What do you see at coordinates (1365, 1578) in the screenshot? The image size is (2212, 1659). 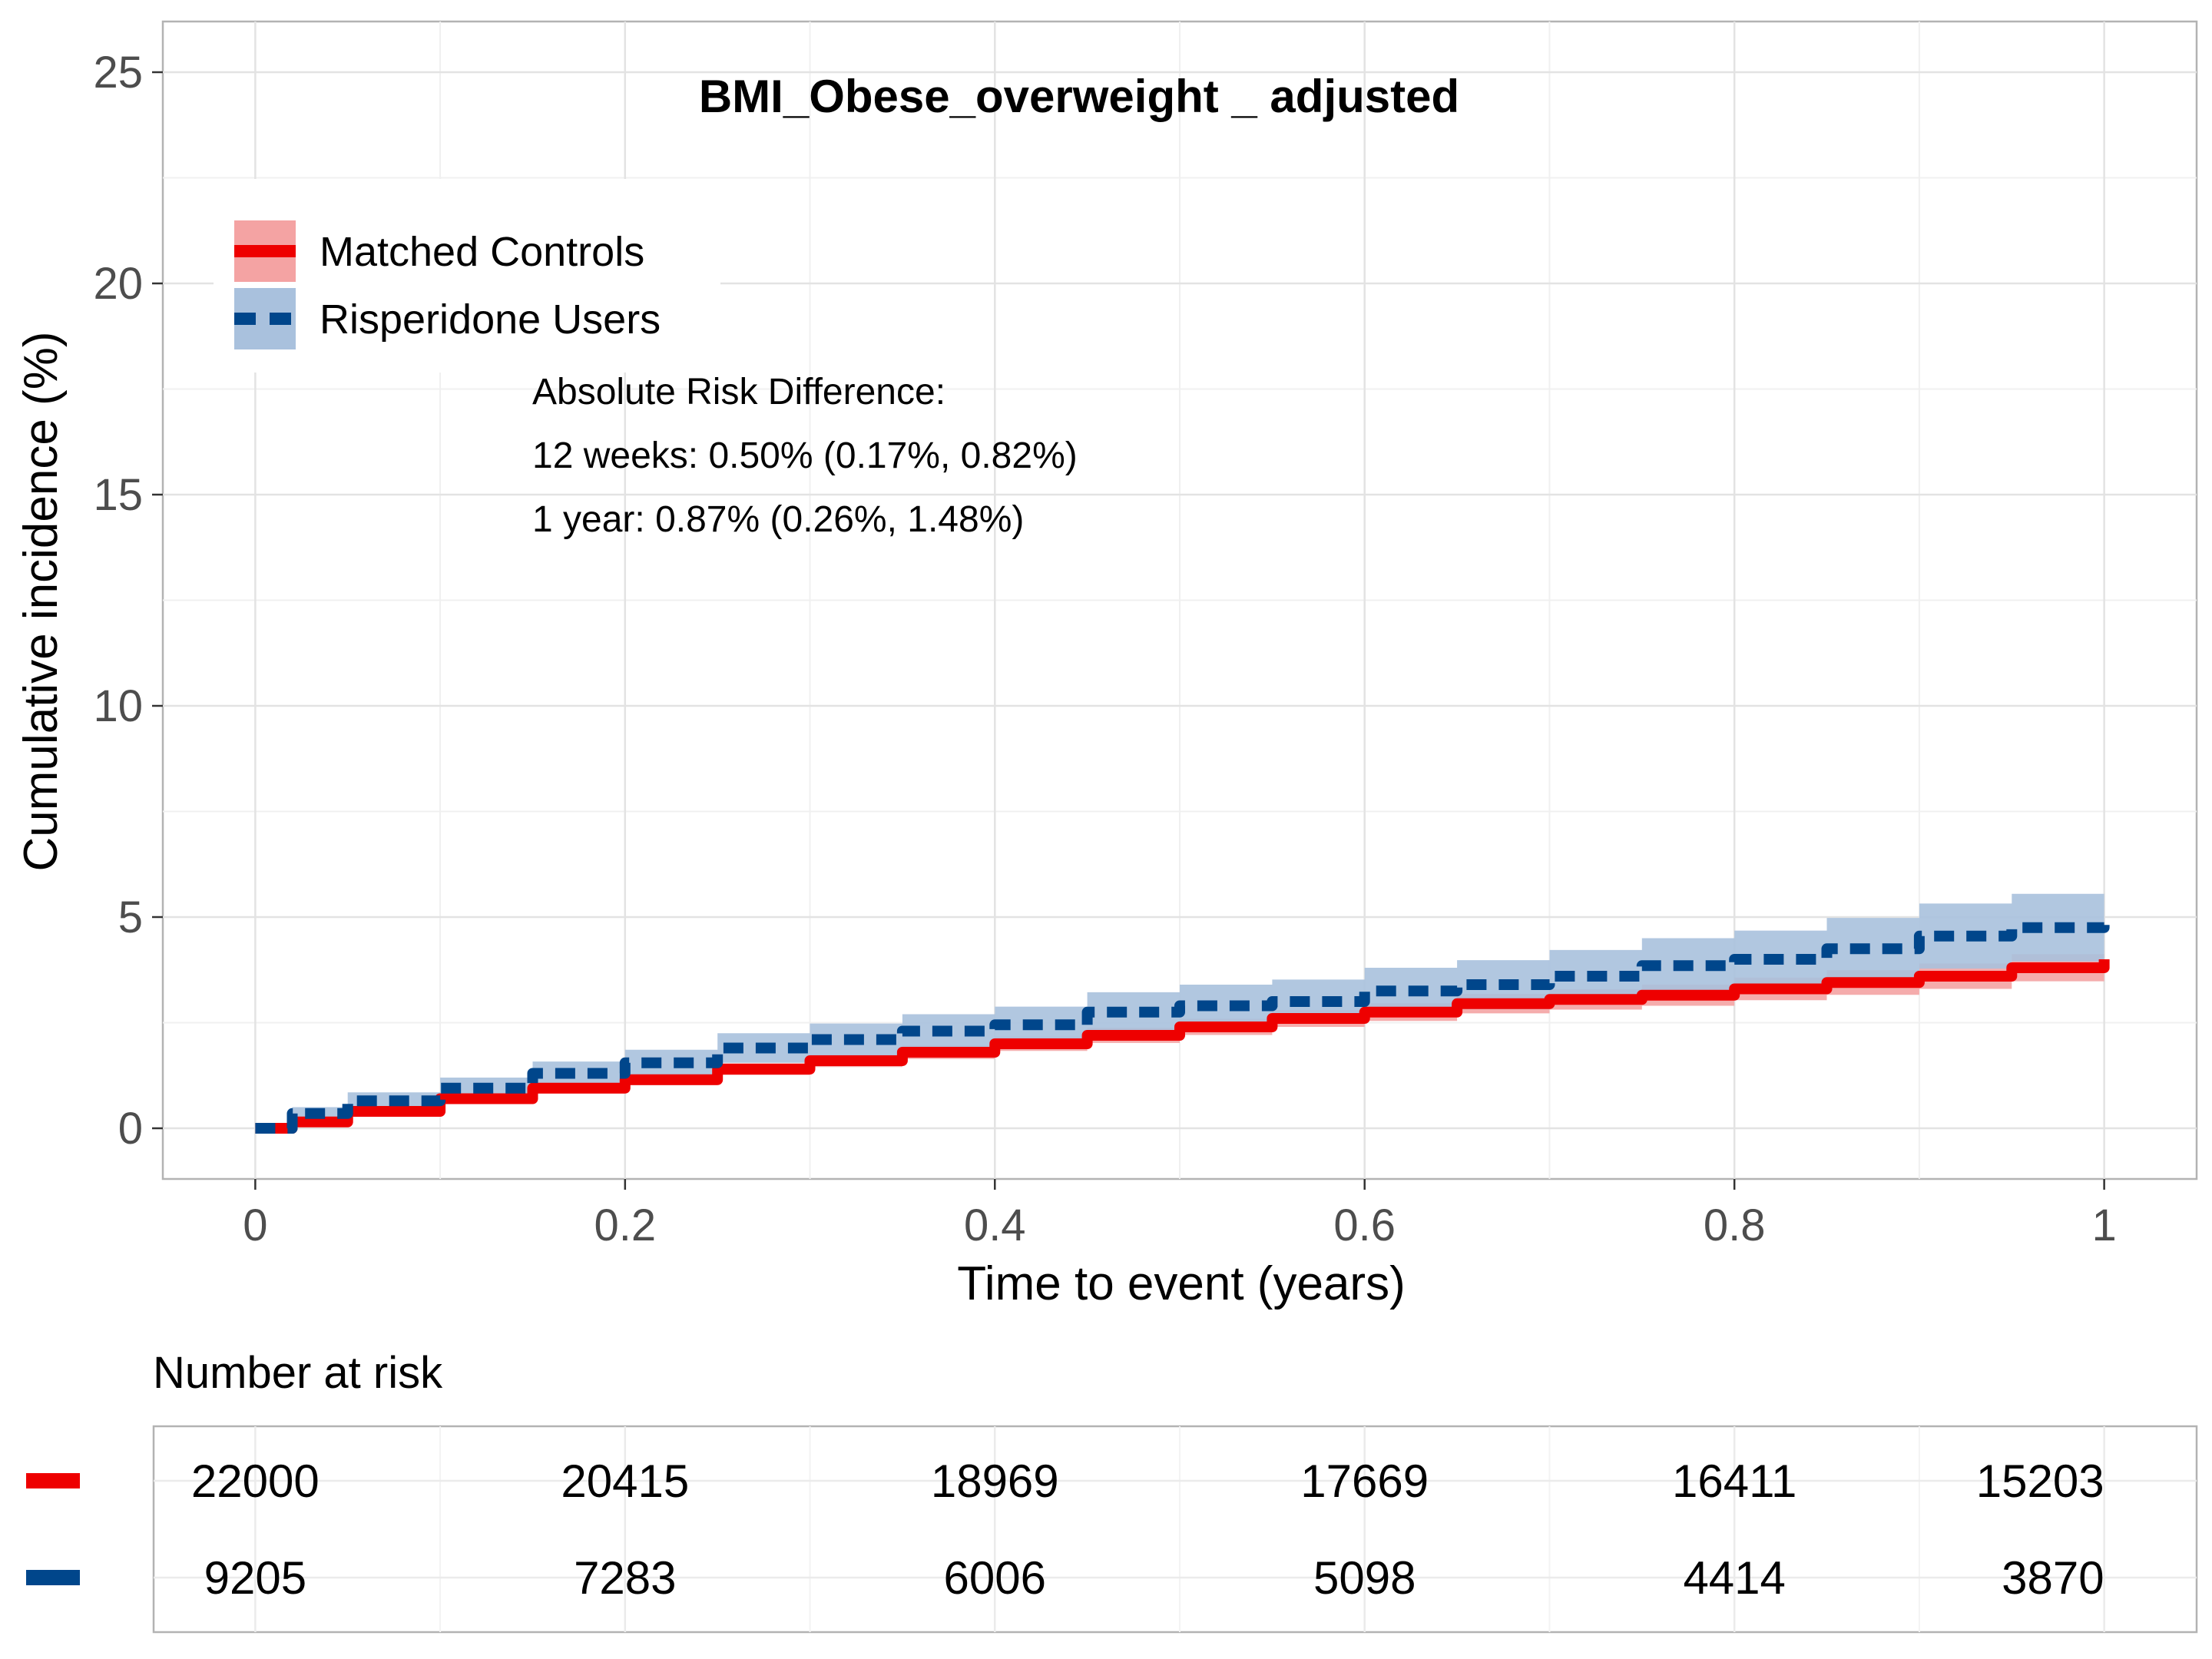 I see `risk-table-cell: 5098` at bounding box center [1365, 1578].